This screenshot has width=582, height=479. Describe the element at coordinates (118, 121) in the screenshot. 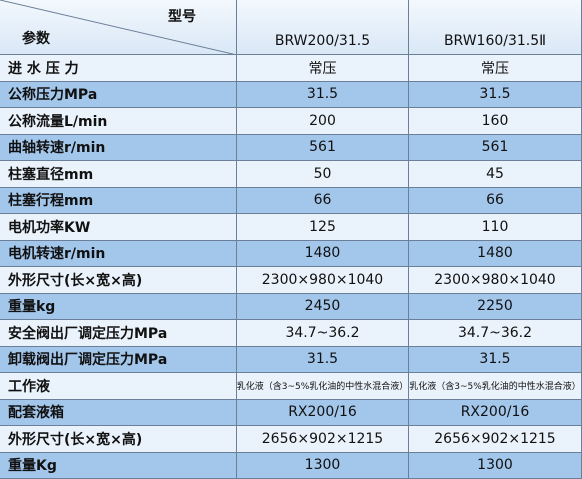

I see `row-label: 公称流量L/min` at that location.